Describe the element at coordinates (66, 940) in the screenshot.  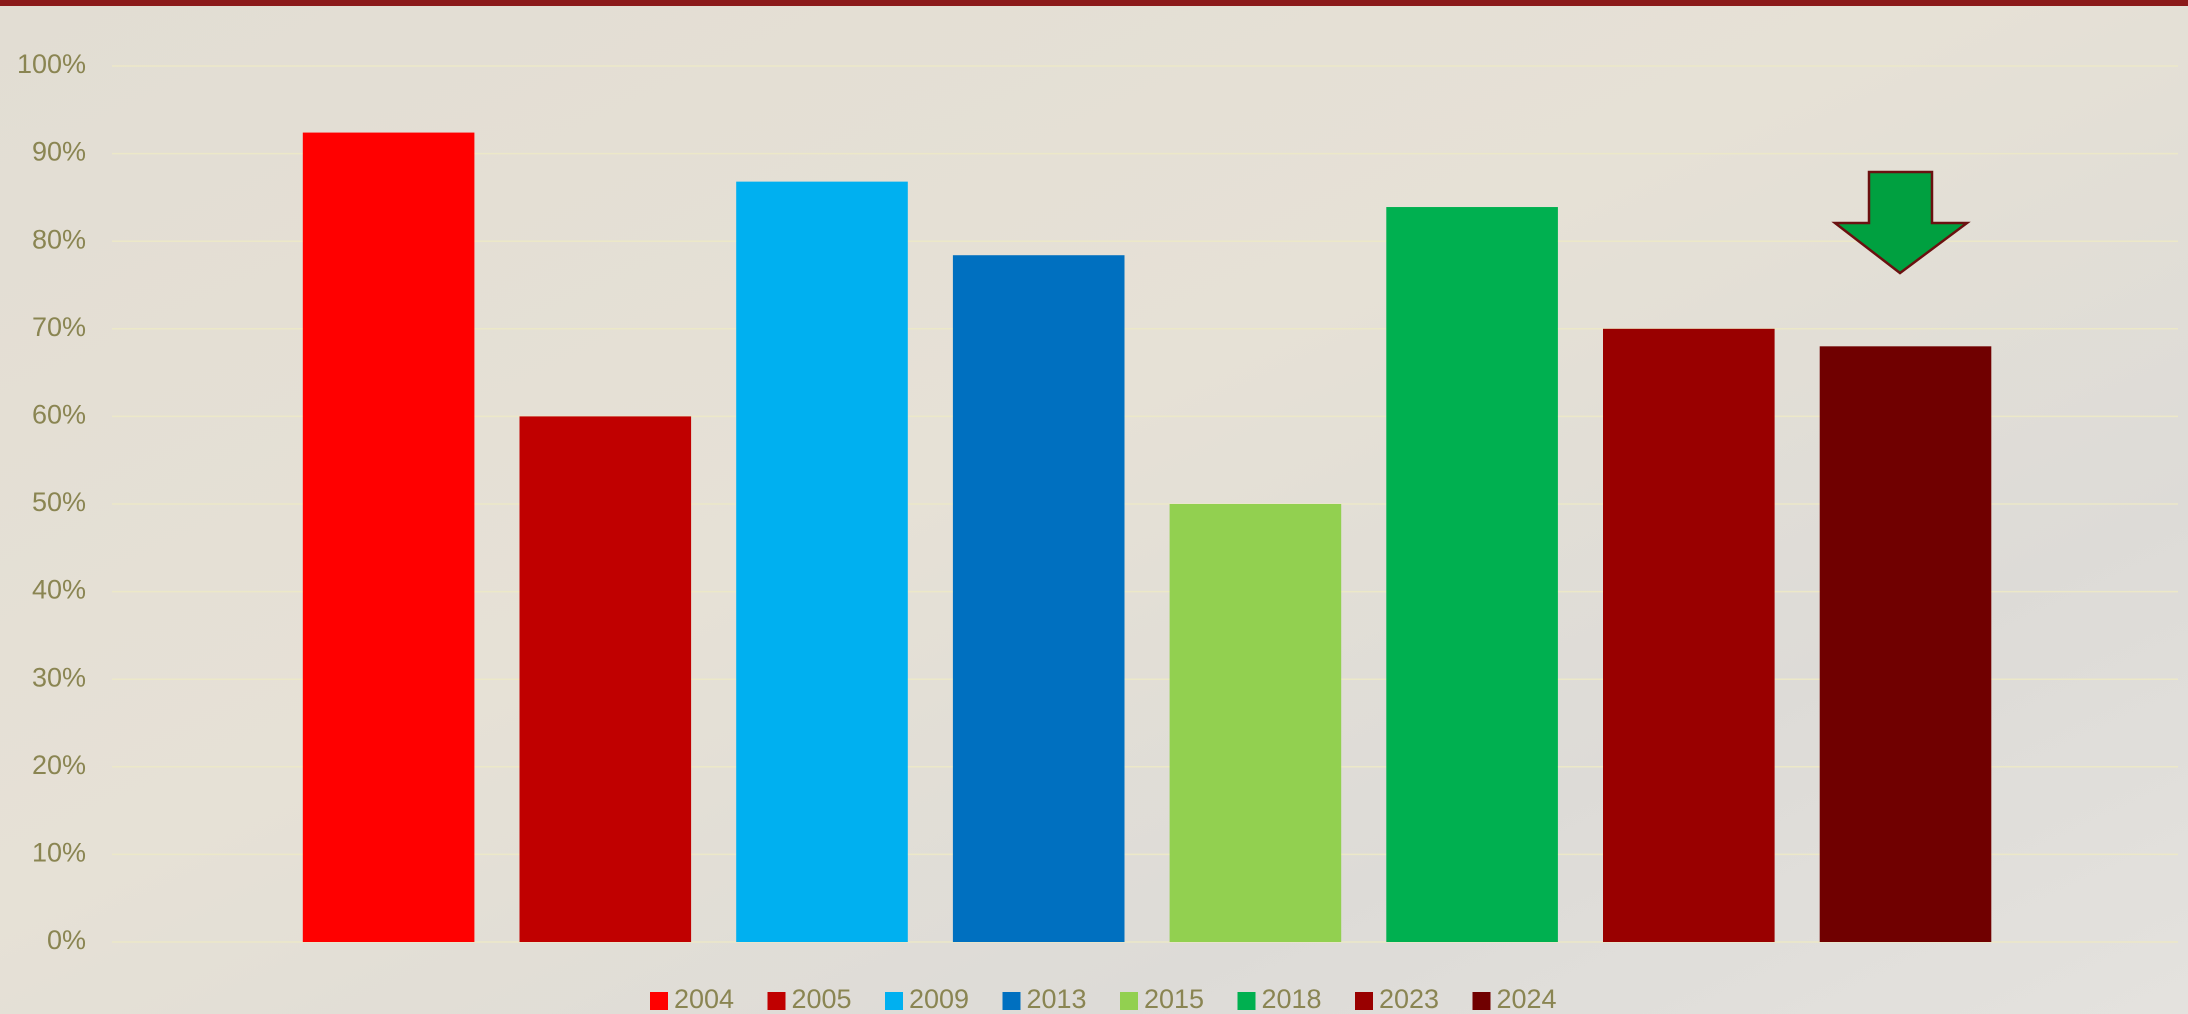
I see `y-tick-label: 0%` at that location.